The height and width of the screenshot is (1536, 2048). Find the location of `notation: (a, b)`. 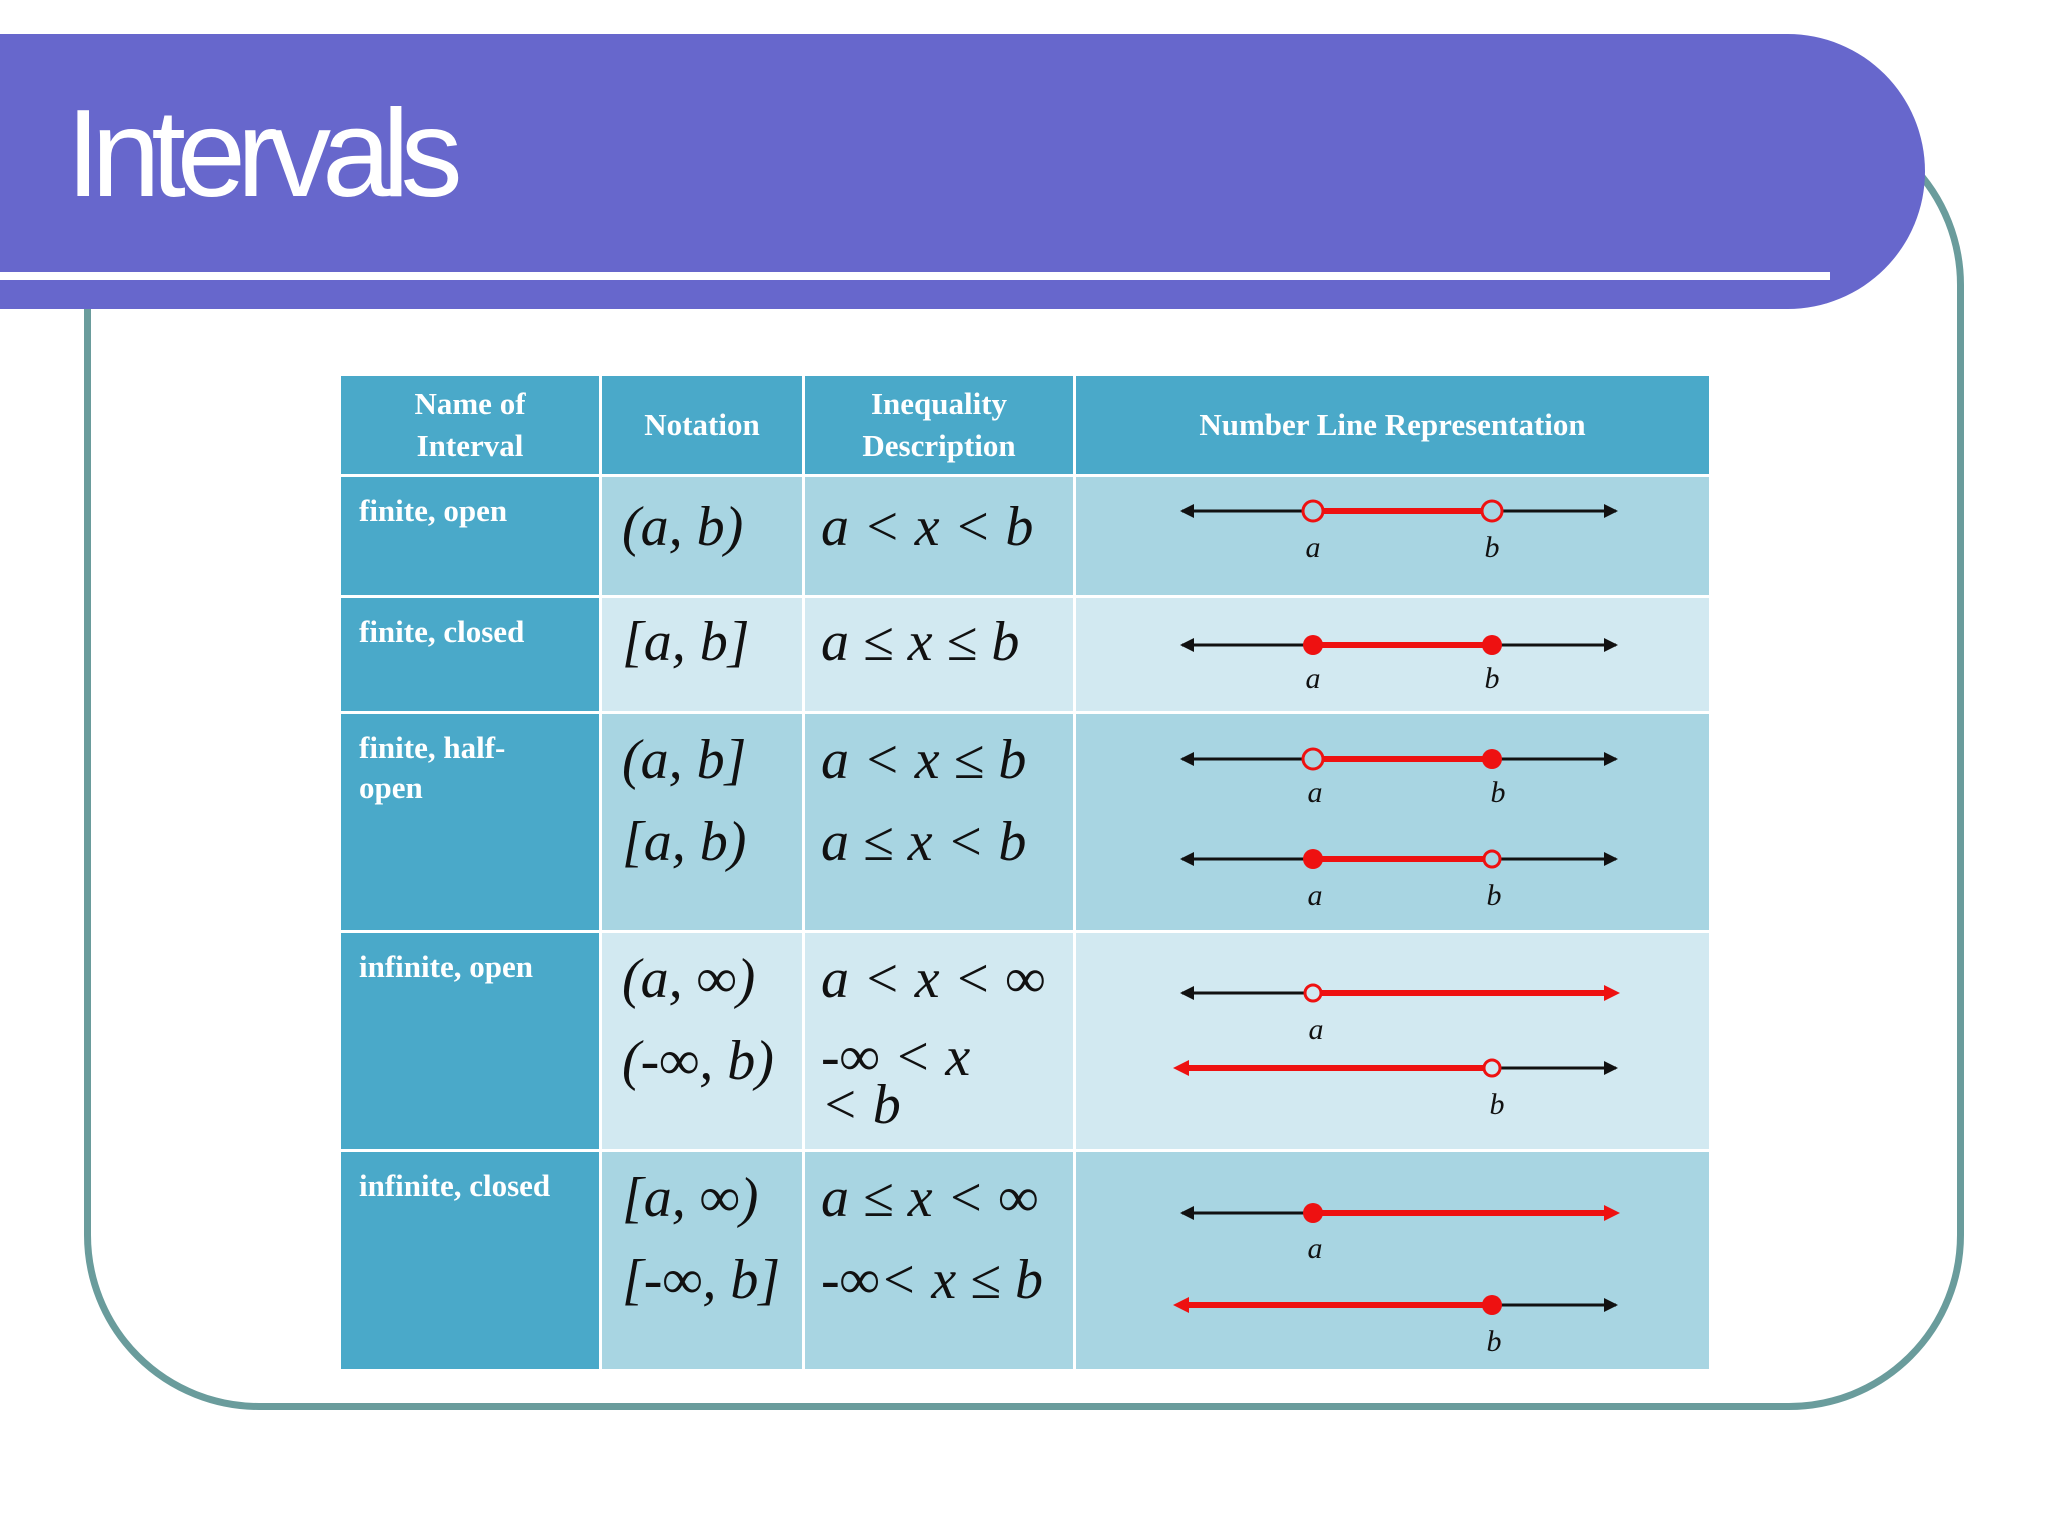

notation: (a, b) is located at coordinates (683, 527).